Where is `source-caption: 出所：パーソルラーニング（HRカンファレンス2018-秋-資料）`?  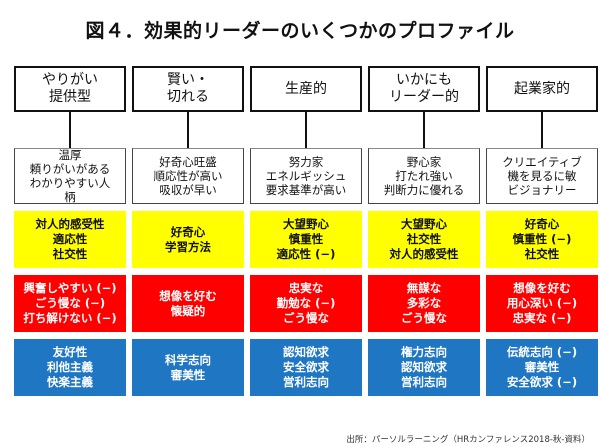
source-caption: 出所：パーソルラーニング（HRカンファレンス2018-秋-資料） is located at coordinates (468, 440).